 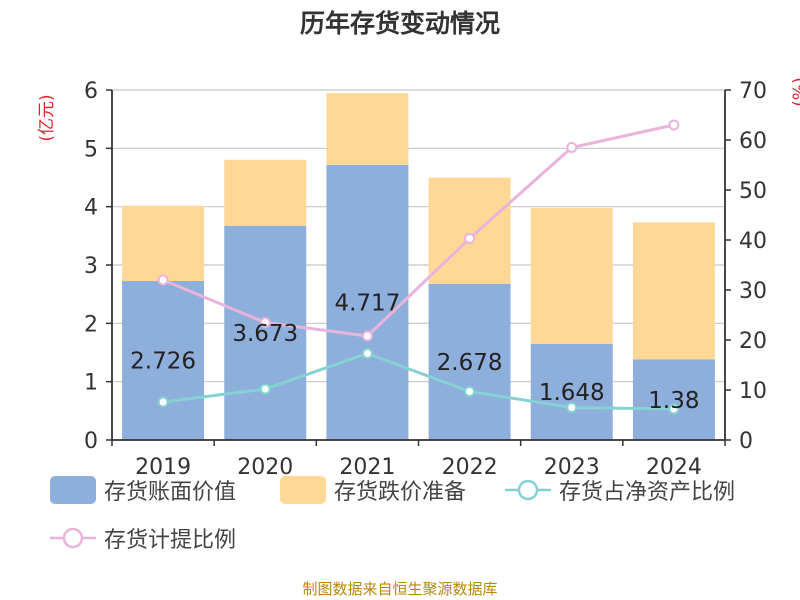 I want to click on legend-swatch-provision-ratio, so click(x=73, y=538).